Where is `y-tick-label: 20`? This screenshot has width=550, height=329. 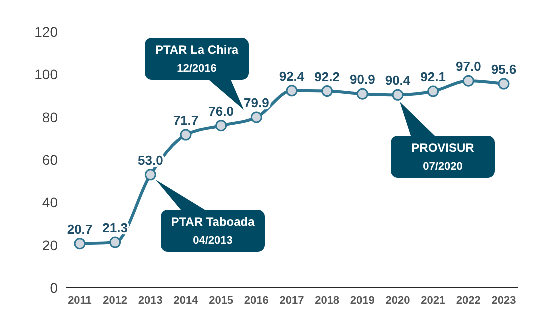
y-tick-label: 20 is located at coordinates (50, 245).